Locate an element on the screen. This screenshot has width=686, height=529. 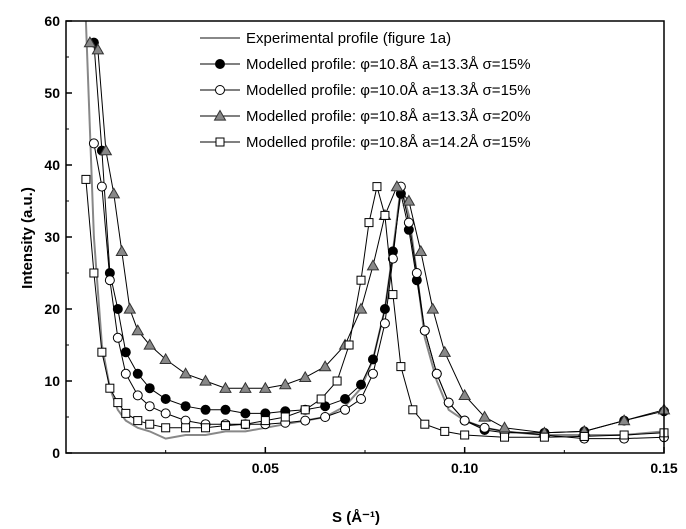
y-tick-label: 10 is located at coordinates (52, 381).